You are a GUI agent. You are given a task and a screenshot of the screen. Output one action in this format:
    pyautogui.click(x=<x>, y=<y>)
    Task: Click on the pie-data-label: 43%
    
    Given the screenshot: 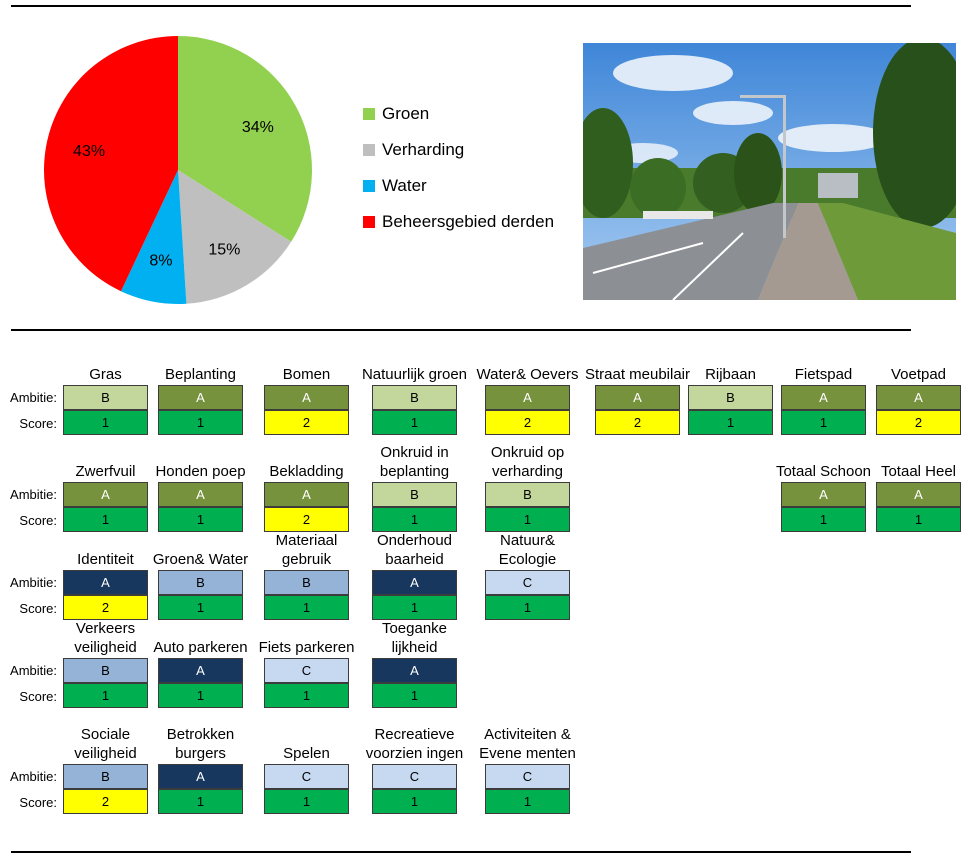 What is the action you would take?
    pyautogui.click(x=89, y=151)
    